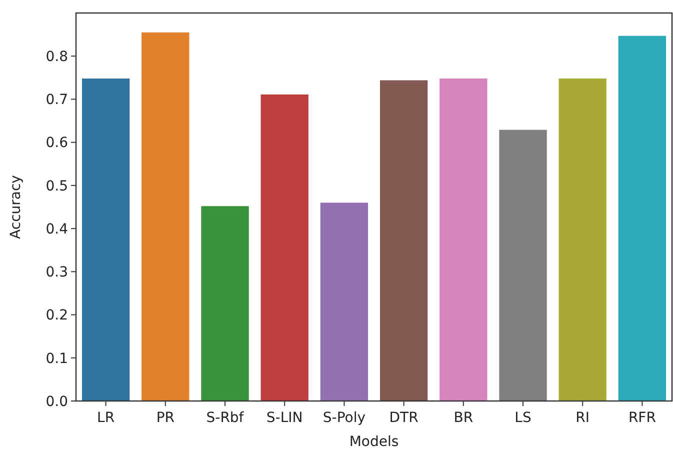 This screenshot has height=454, width=673. What do you see at coordinates (464, 418) in the screenshot?
I see `x-tick-label: BR` at bounding box center [464, 418].